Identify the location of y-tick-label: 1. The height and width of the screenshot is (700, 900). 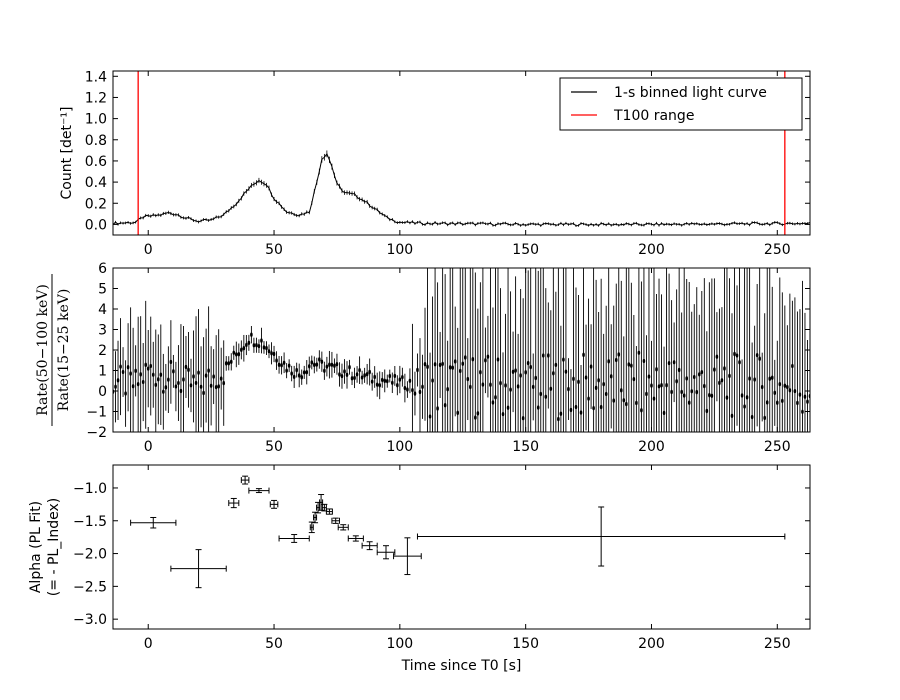
(102, 372).